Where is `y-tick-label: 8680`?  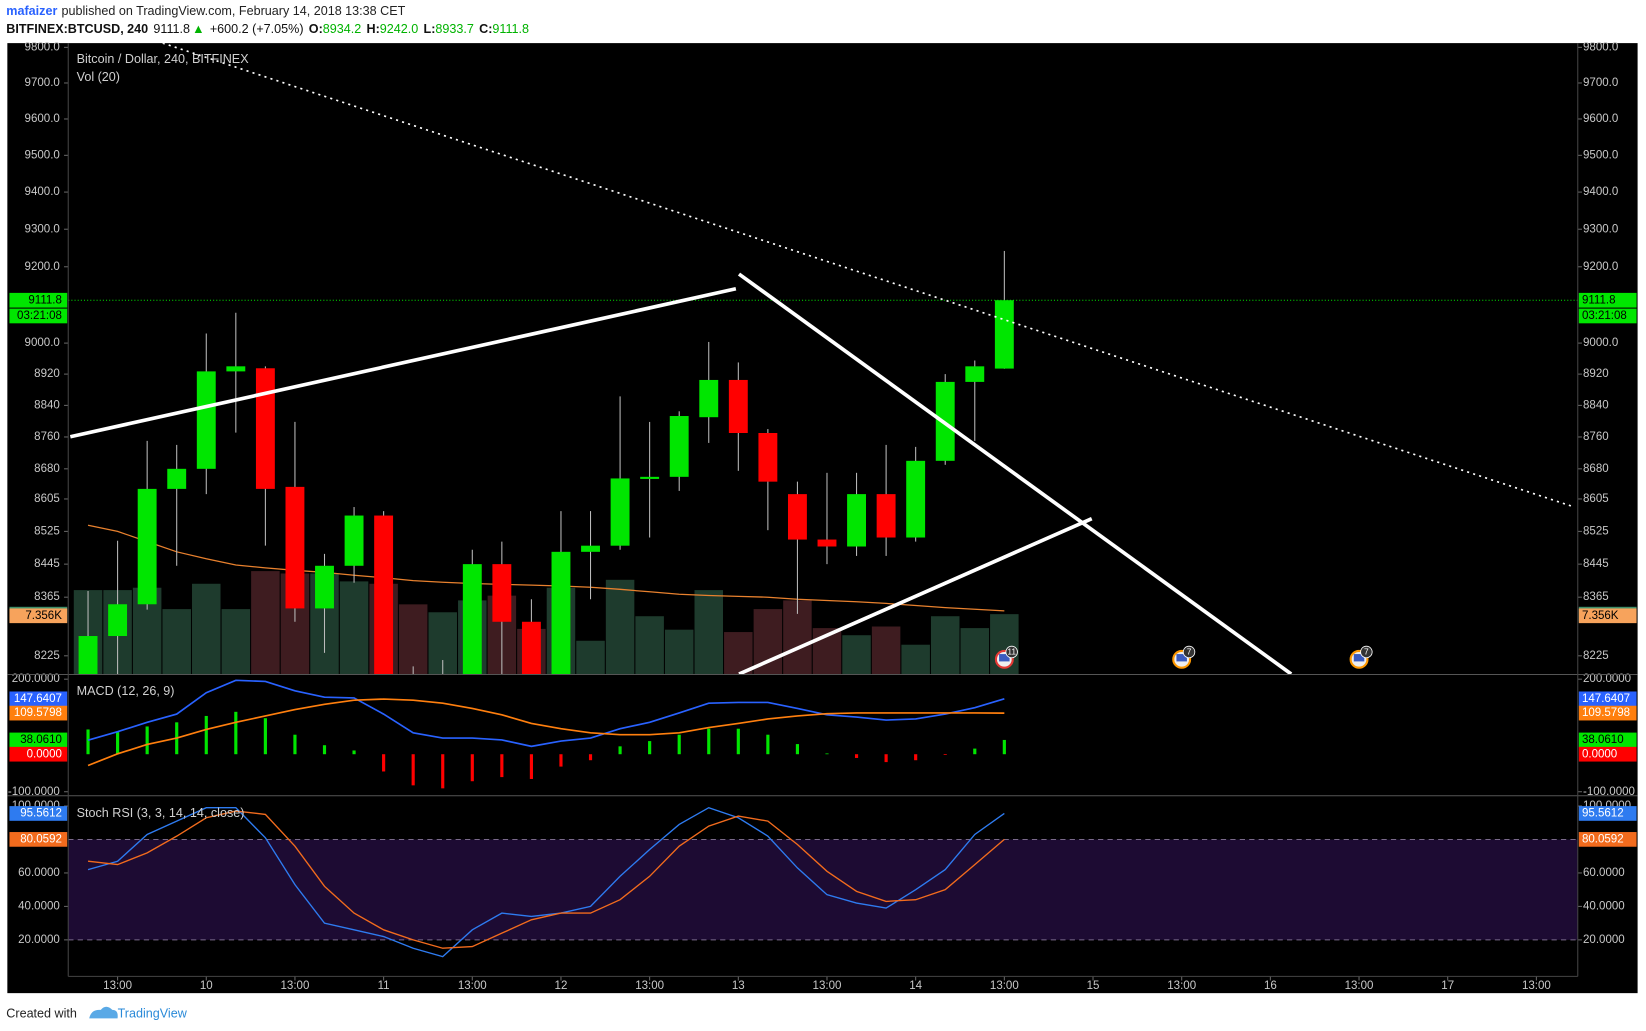
y-tick-label: 8680 is located at coordinates (47, 469).